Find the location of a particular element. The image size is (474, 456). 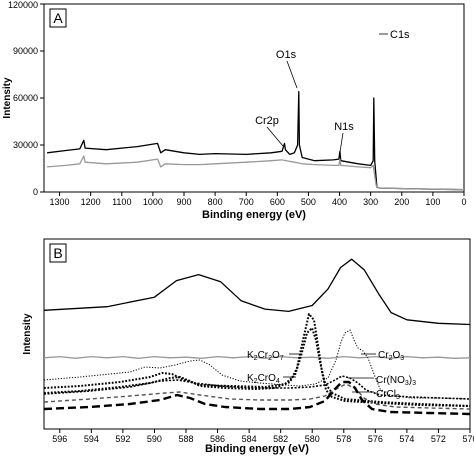

panel-b-compound-labels: K2Cr2O7 K2CrO4 Cr2O3 Cr(NO3)3 CrCl3 is located at coordinates (331, 375).